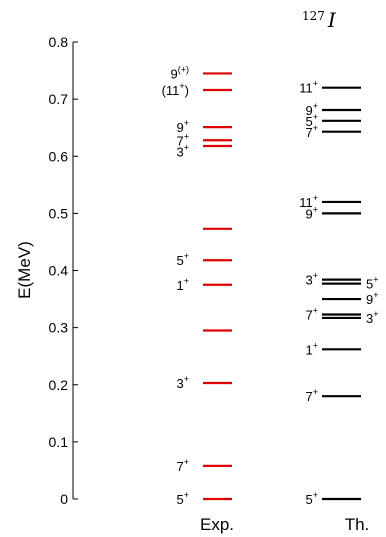 This screenshot has width=386, height=537. I want to click on level-label-exp: 1+, so click(183, 284).